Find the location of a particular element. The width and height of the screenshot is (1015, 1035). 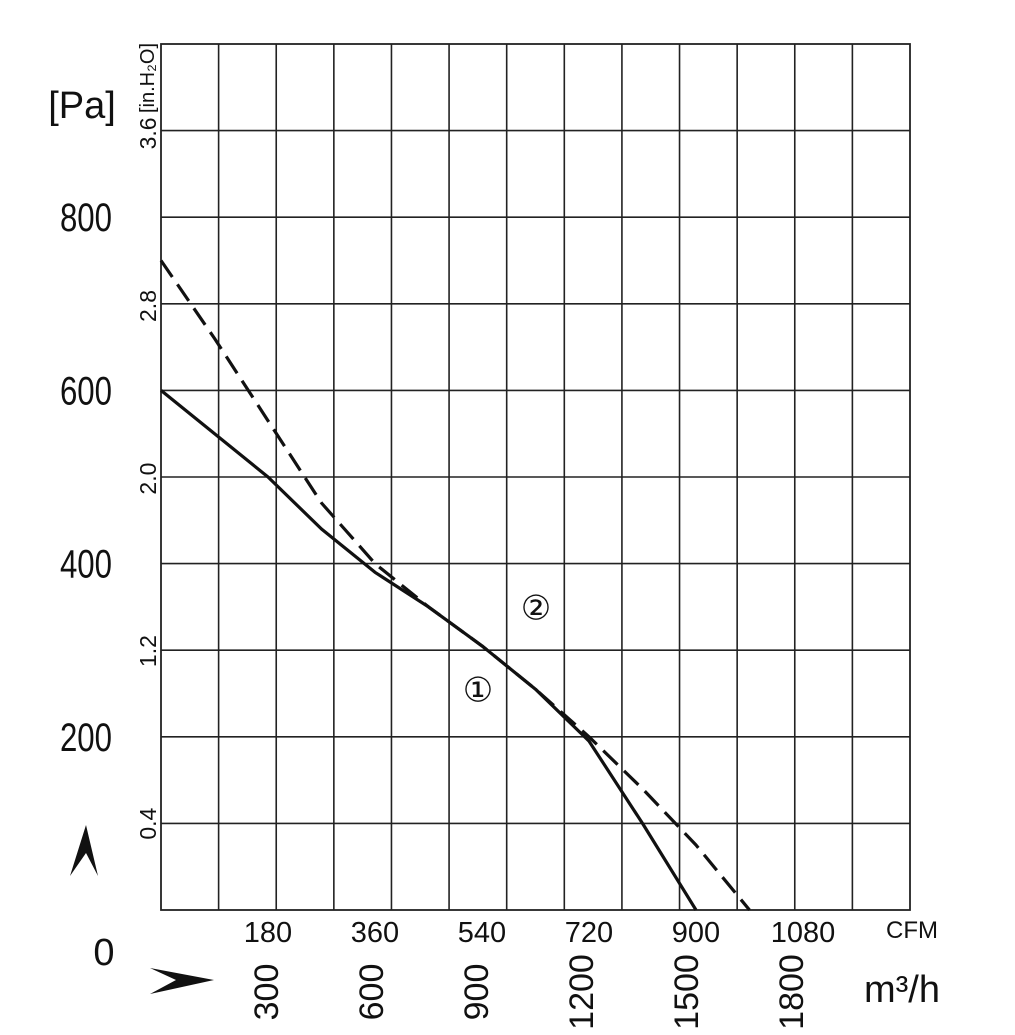

series-label-2: ② is located at coordinates (536, 609).